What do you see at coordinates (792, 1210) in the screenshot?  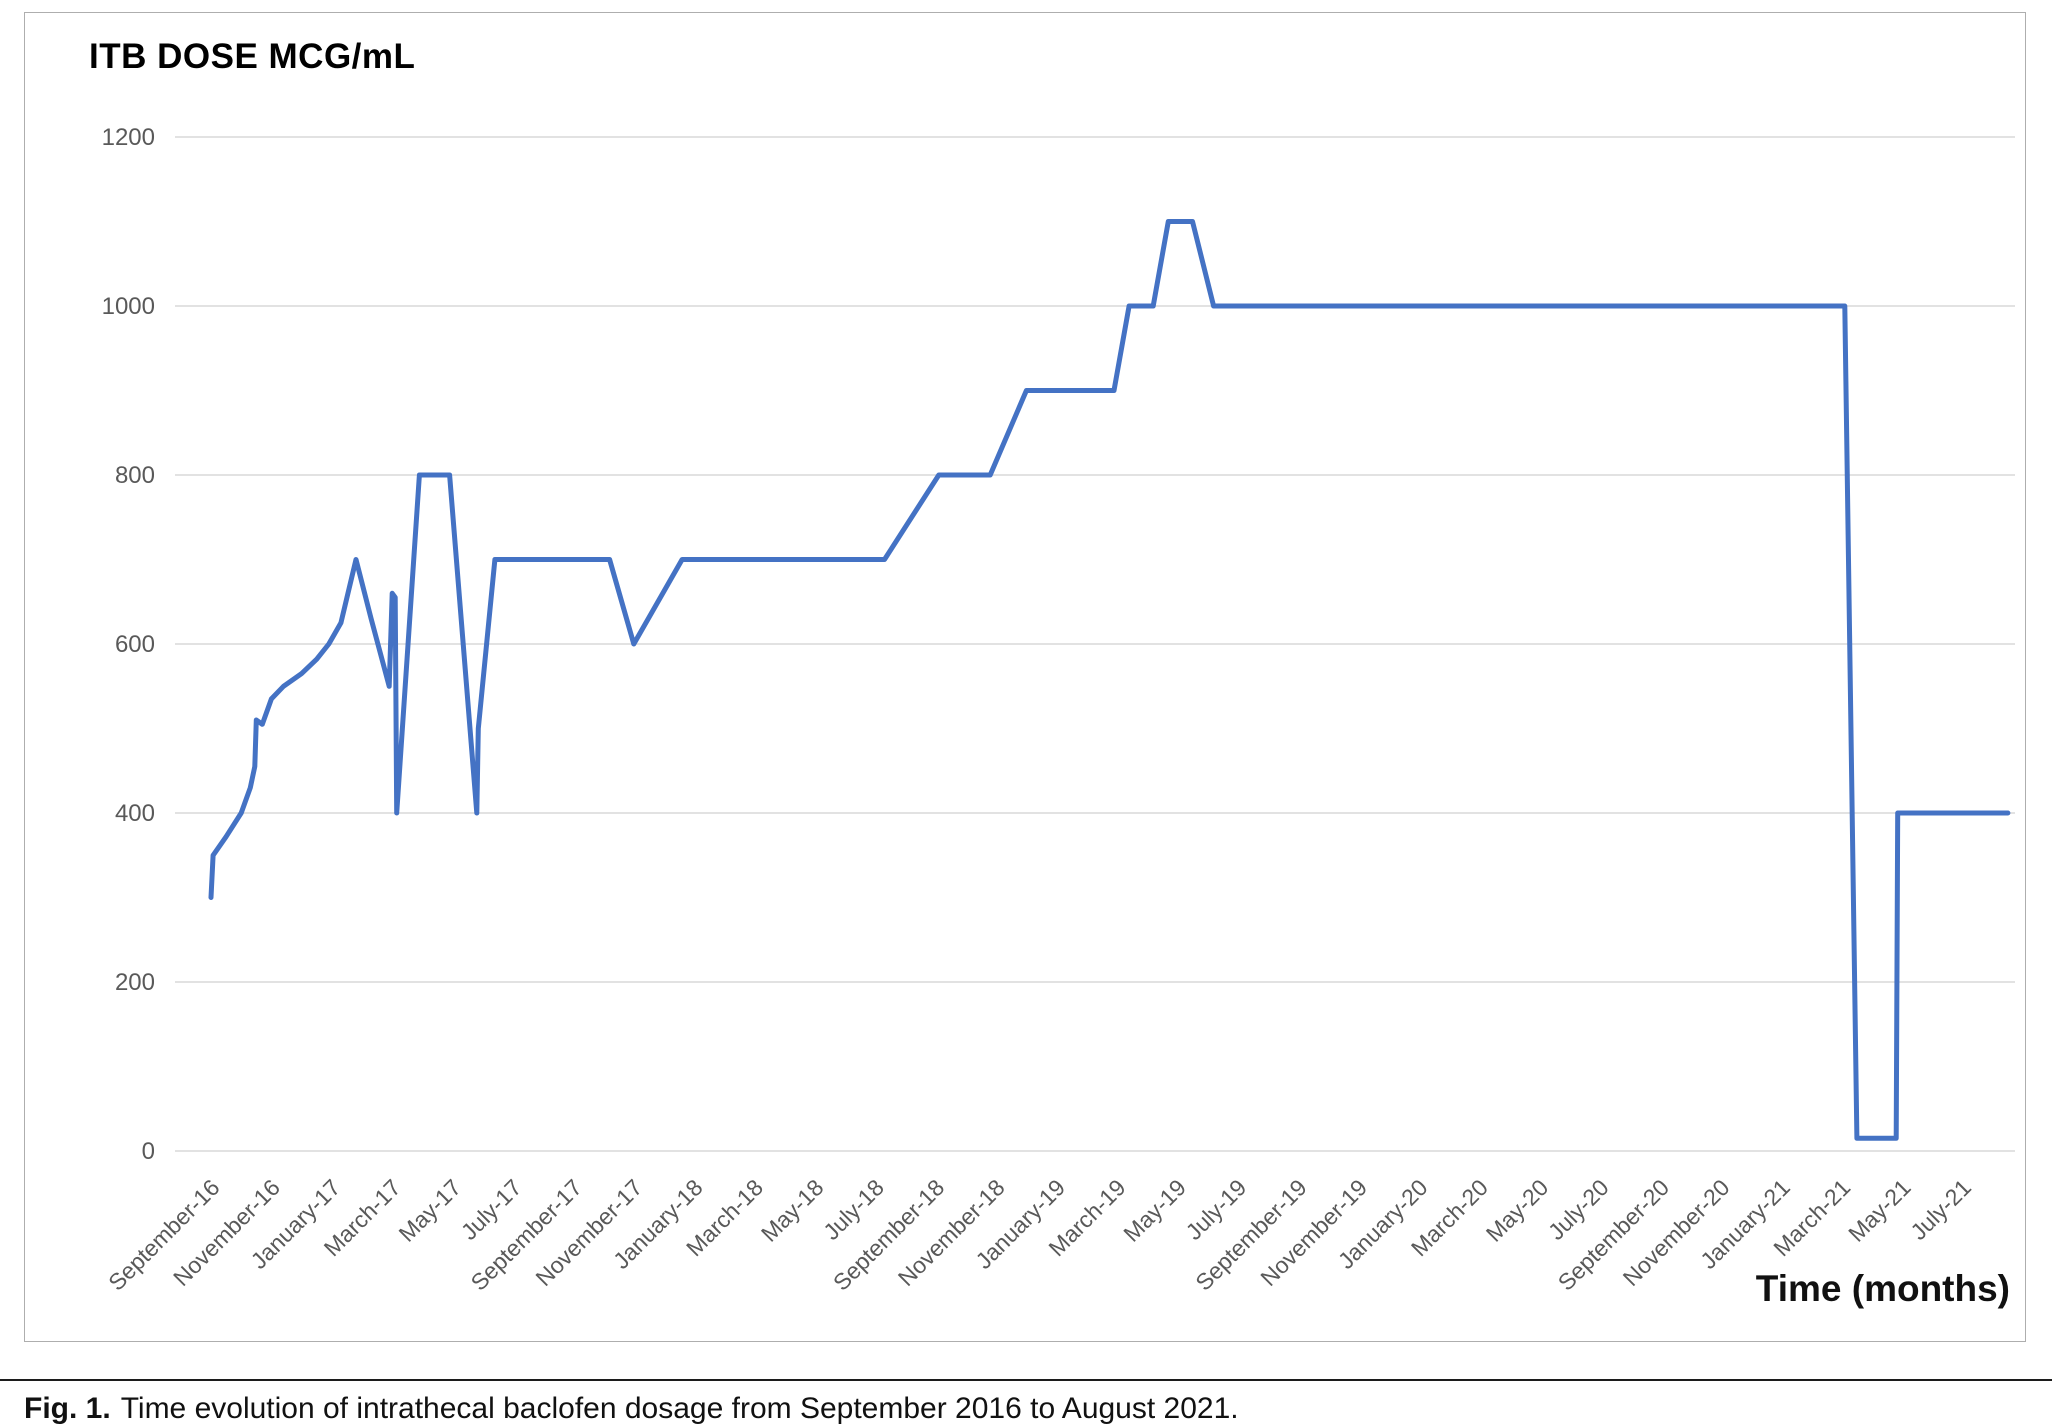 I see `x-tick-label: May-18` at bounding box center [792, 1210].